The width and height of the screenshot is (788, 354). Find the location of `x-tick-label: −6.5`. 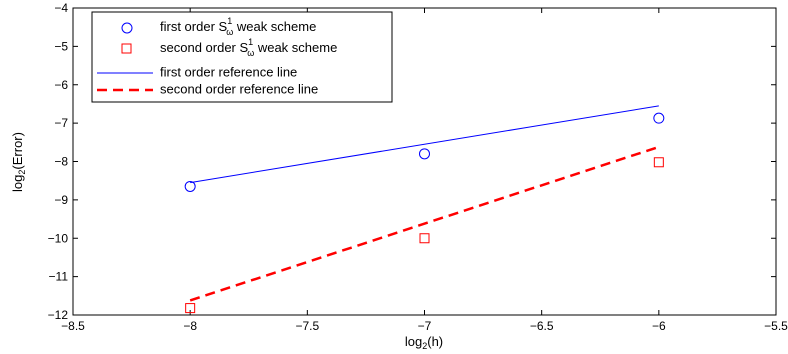

x-tick-label: −6.5 is located at coordinates (542, 326).